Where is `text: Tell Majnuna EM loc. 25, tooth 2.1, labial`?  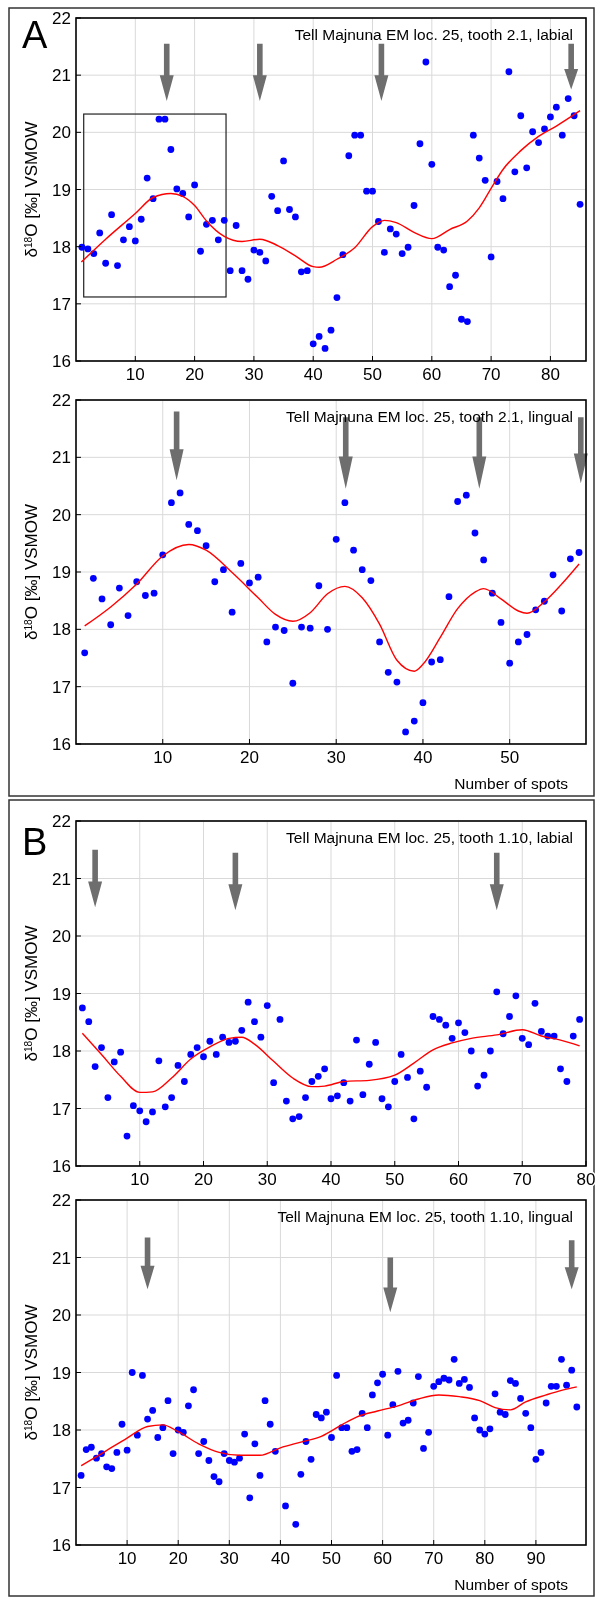
text: Tell Majnuna EM loc. 25, tooth 2.1, labial is located at coordinates (433, 34).